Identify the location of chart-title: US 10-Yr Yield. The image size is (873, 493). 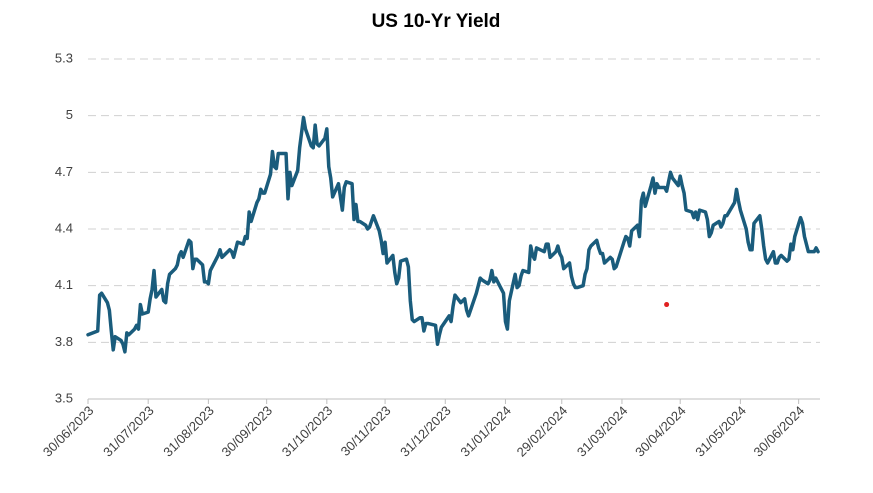
(436, 21).